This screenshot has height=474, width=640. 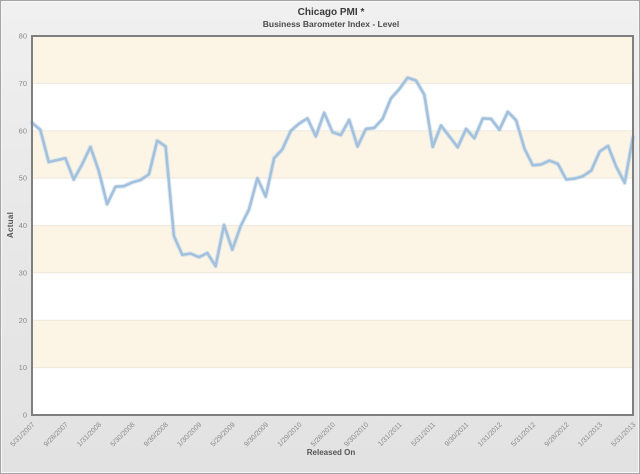 I want to click on y-tick-label: 20, so click(x=23, y=320).